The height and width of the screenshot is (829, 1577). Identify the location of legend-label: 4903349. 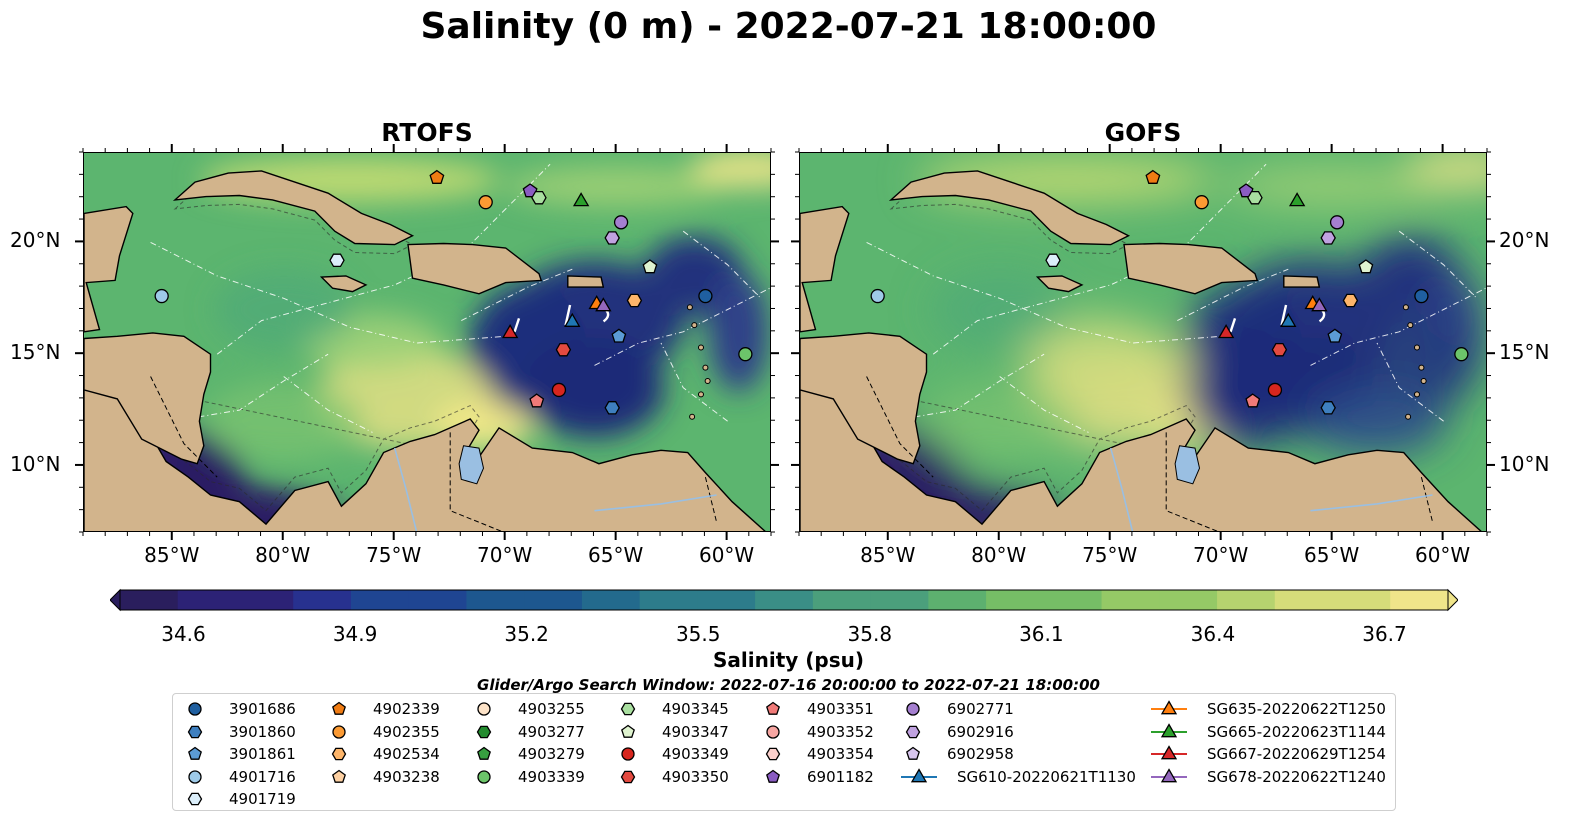
(695, 754).